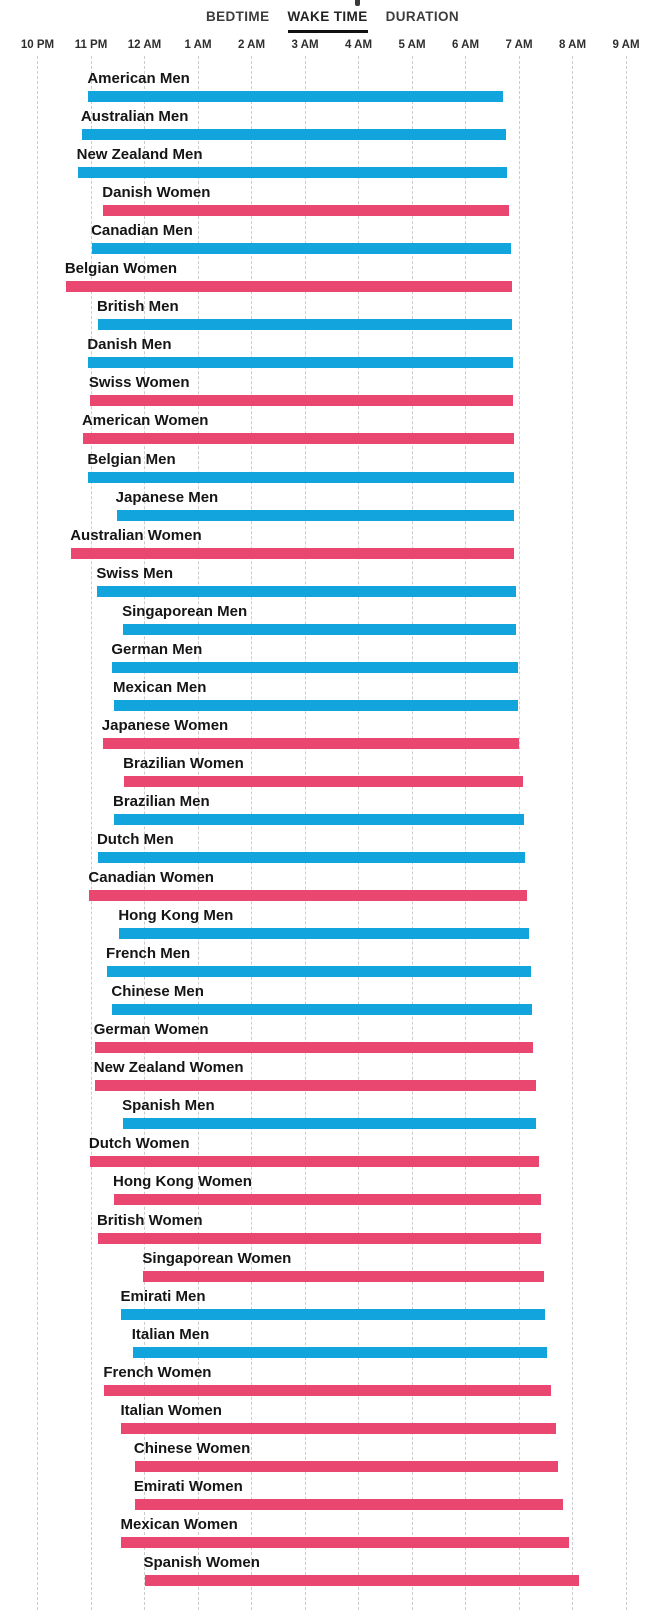 This screenshot has width=665, height=1620. Describe the element at coordinates (201, 1562) in the screenshot. I see `country-label: Spanish Women` at that location.